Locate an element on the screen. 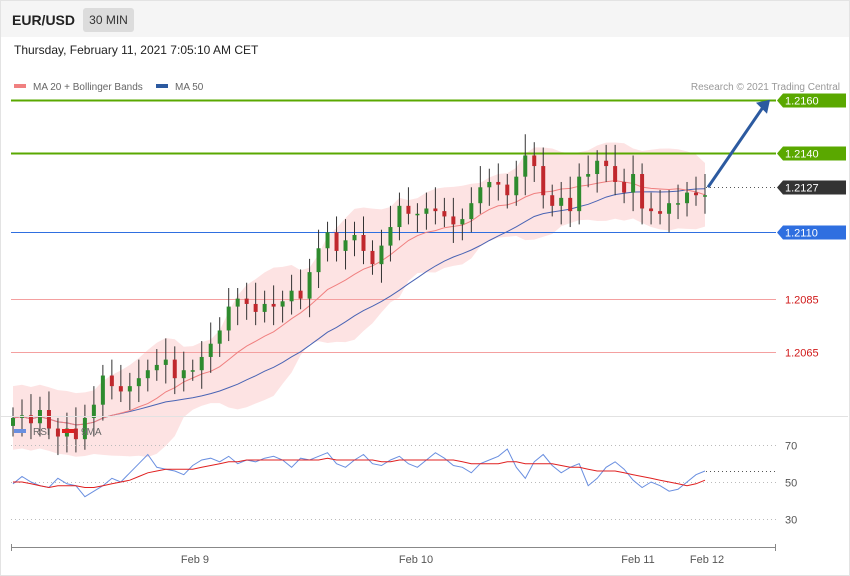  x-tick-Feb-12: Feb 12 is located at coordinates (707, 560).